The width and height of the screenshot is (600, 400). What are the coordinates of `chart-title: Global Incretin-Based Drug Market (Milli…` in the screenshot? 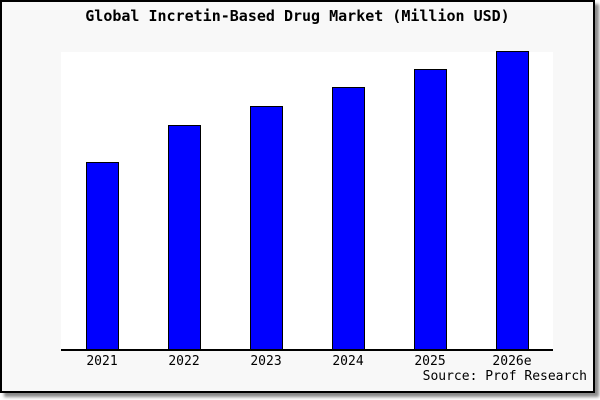 It's located at (297, 16).